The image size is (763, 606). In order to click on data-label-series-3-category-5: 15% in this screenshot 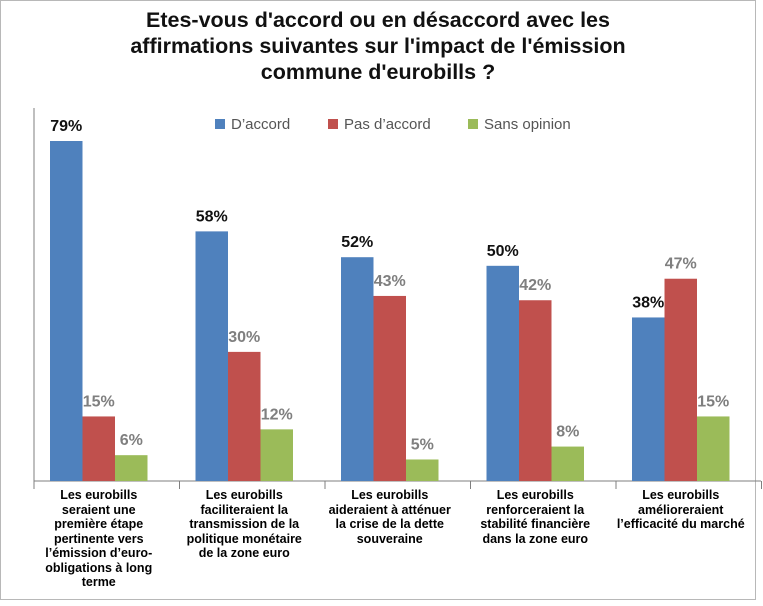, I will do `click(713, 401)`.